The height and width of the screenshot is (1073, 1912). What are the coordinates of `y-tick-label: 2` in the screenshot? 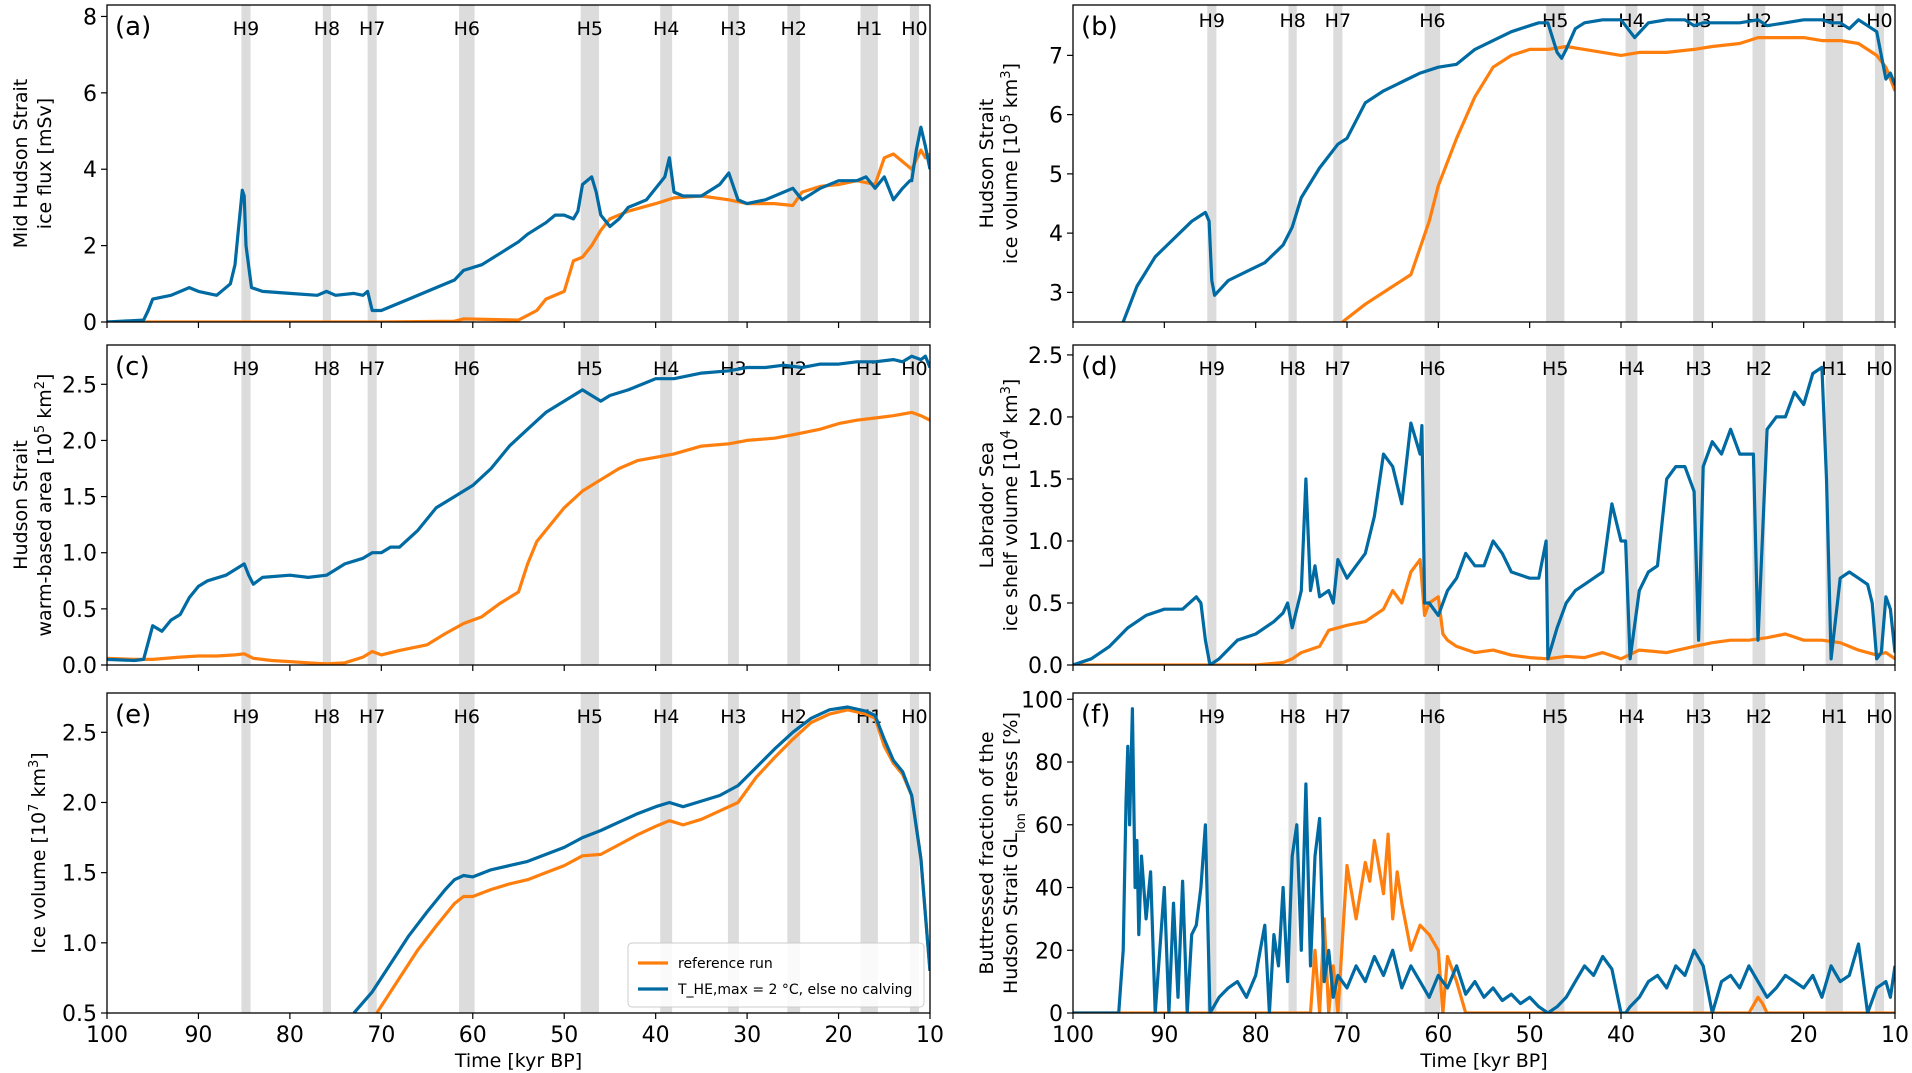 It's located at (90, 247).